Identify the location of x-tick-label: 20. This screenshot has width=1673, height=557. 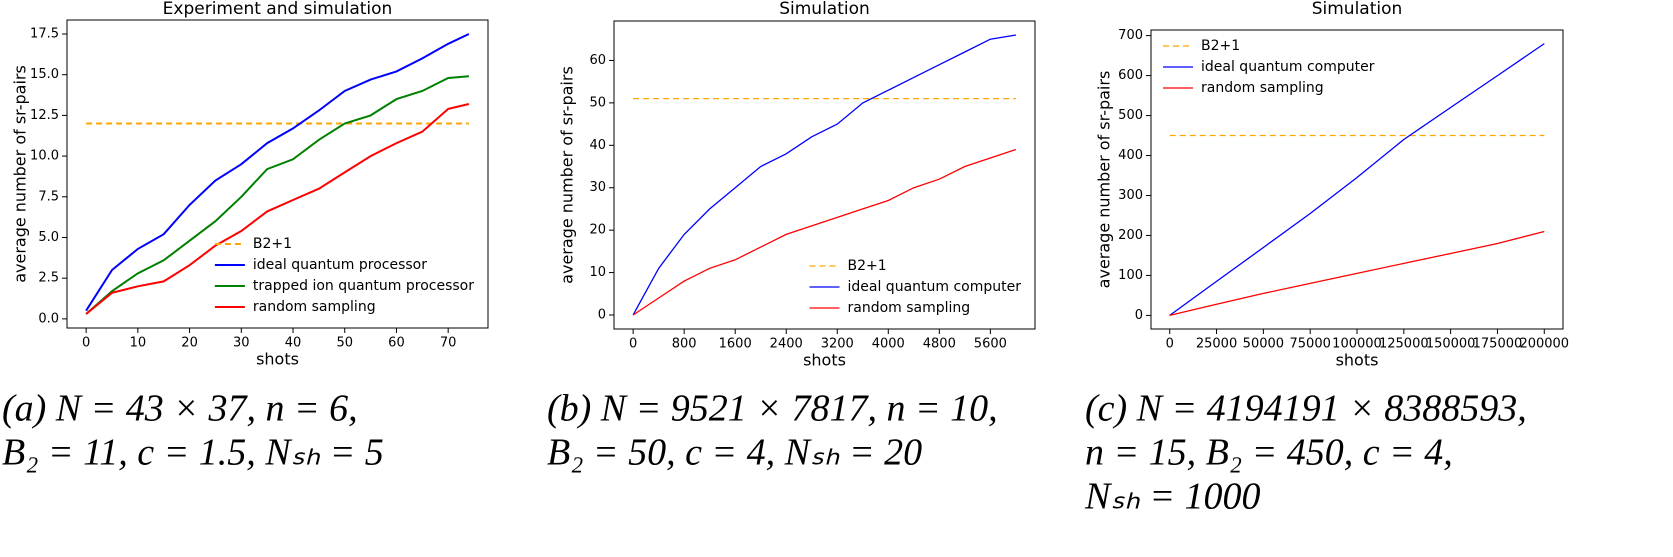
(189, 343).